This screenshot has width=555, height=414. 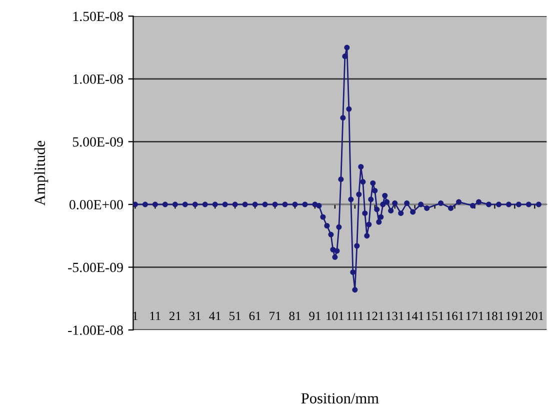 What do you see at coordinates (275, 316) in the screenshot?
I see `x-tick-label: 71` at bounding box center [275, 316].